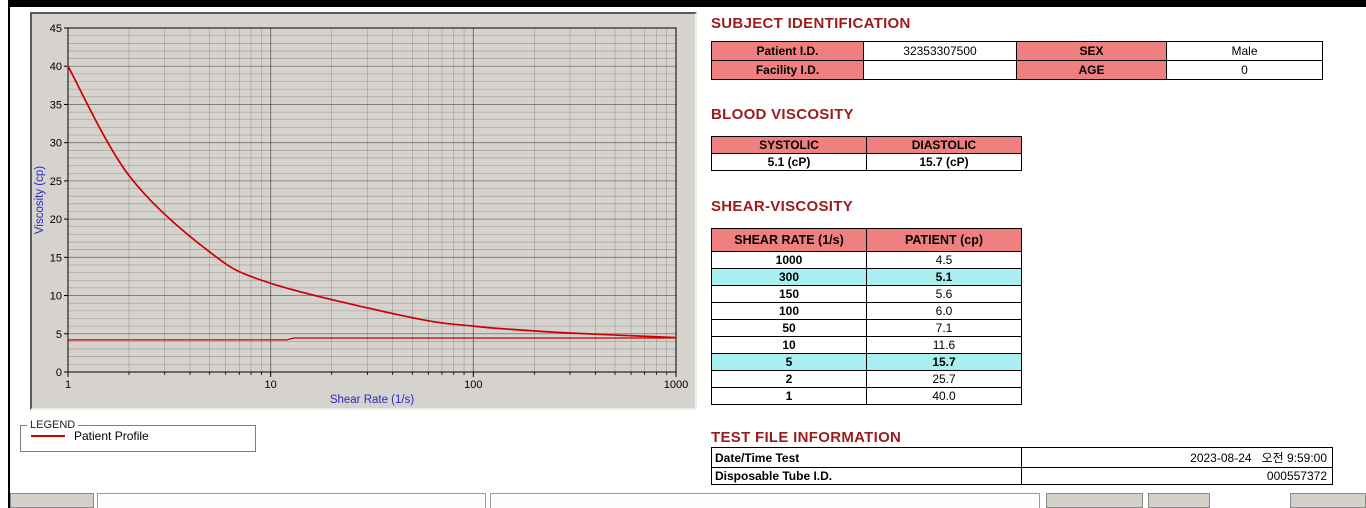 The image size is (1366, 508). Describe the element at coordinates (789, 396) in the screenshot. I see `shear-rate-cell: 1` at that location.